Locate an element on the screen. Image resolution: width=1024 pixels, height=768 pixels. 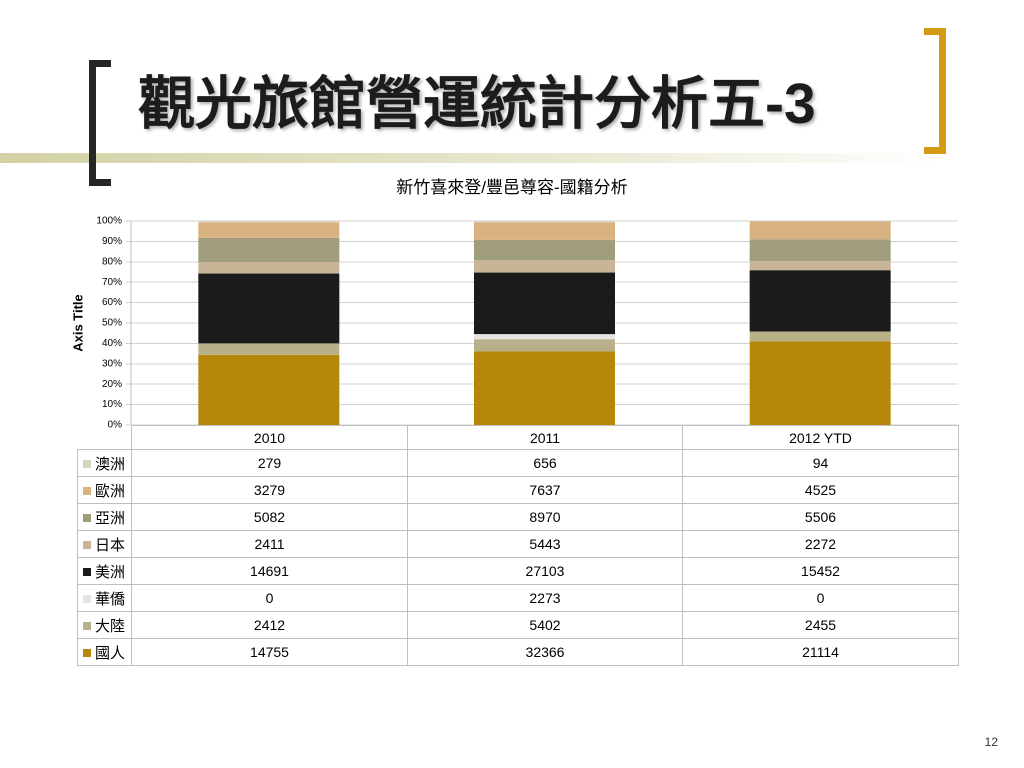
legend-label: 澳洲 is located at coordinates (110, 464).